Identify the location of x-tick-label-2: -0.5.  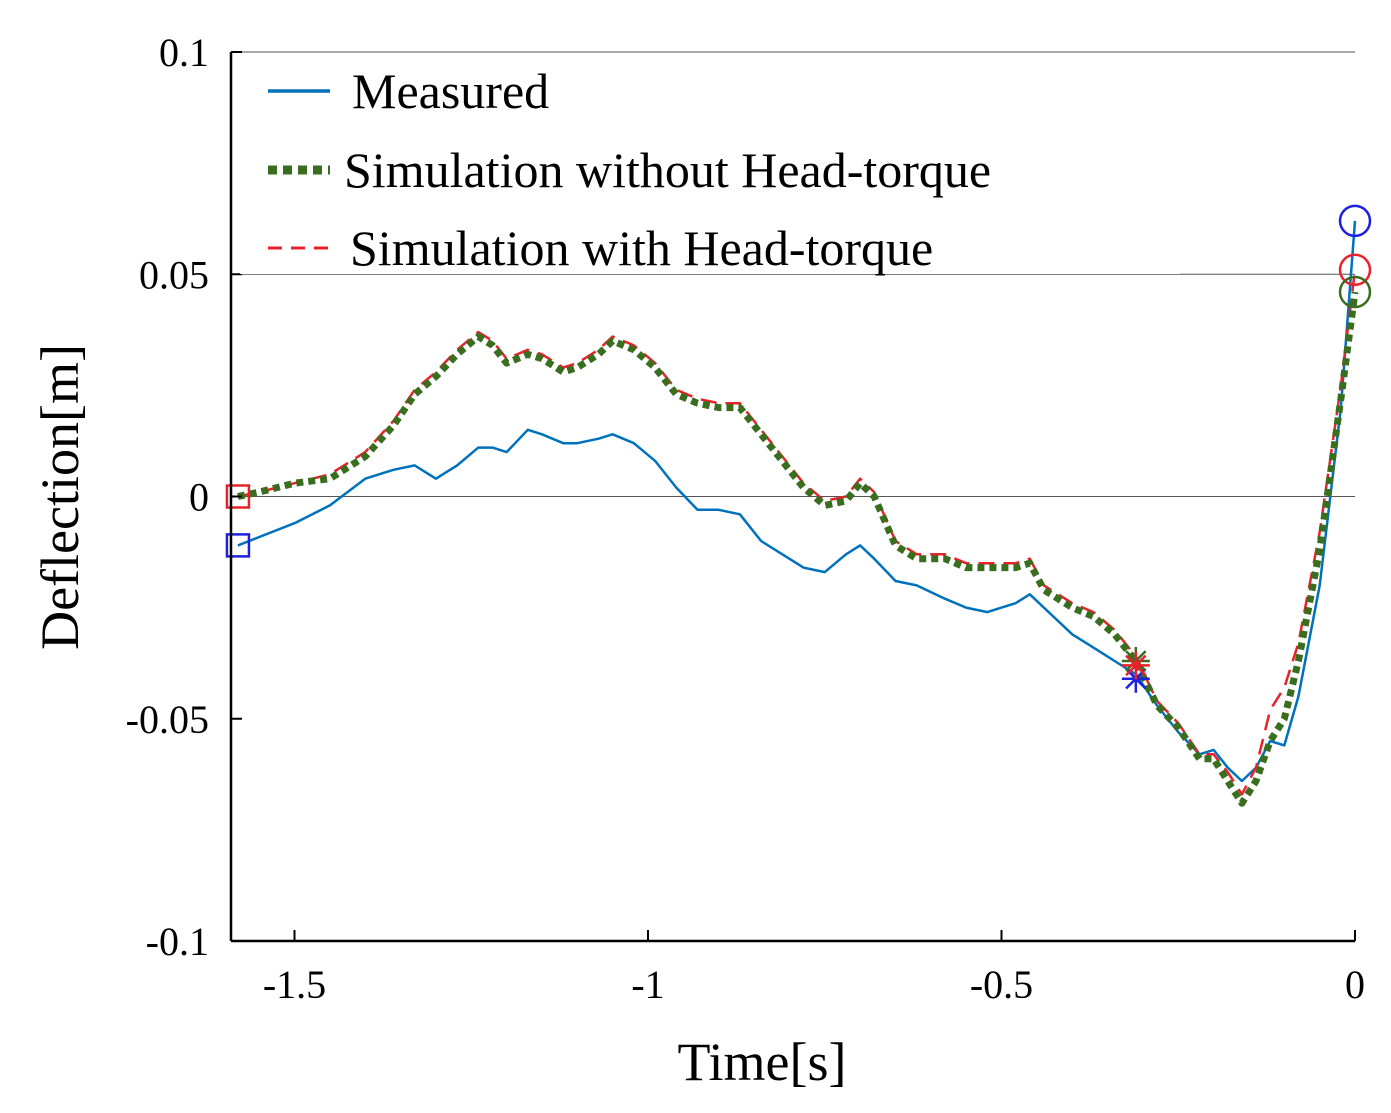
(1001, 984).